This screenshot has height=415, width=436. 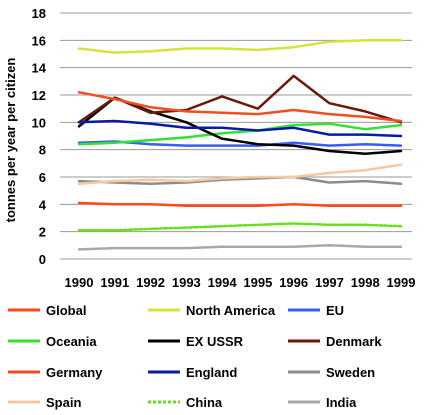 What do you see at coordinates (401, 282) in the screenshot?
I see `x-tick-label: 1999` at bounding box center [401, 282].